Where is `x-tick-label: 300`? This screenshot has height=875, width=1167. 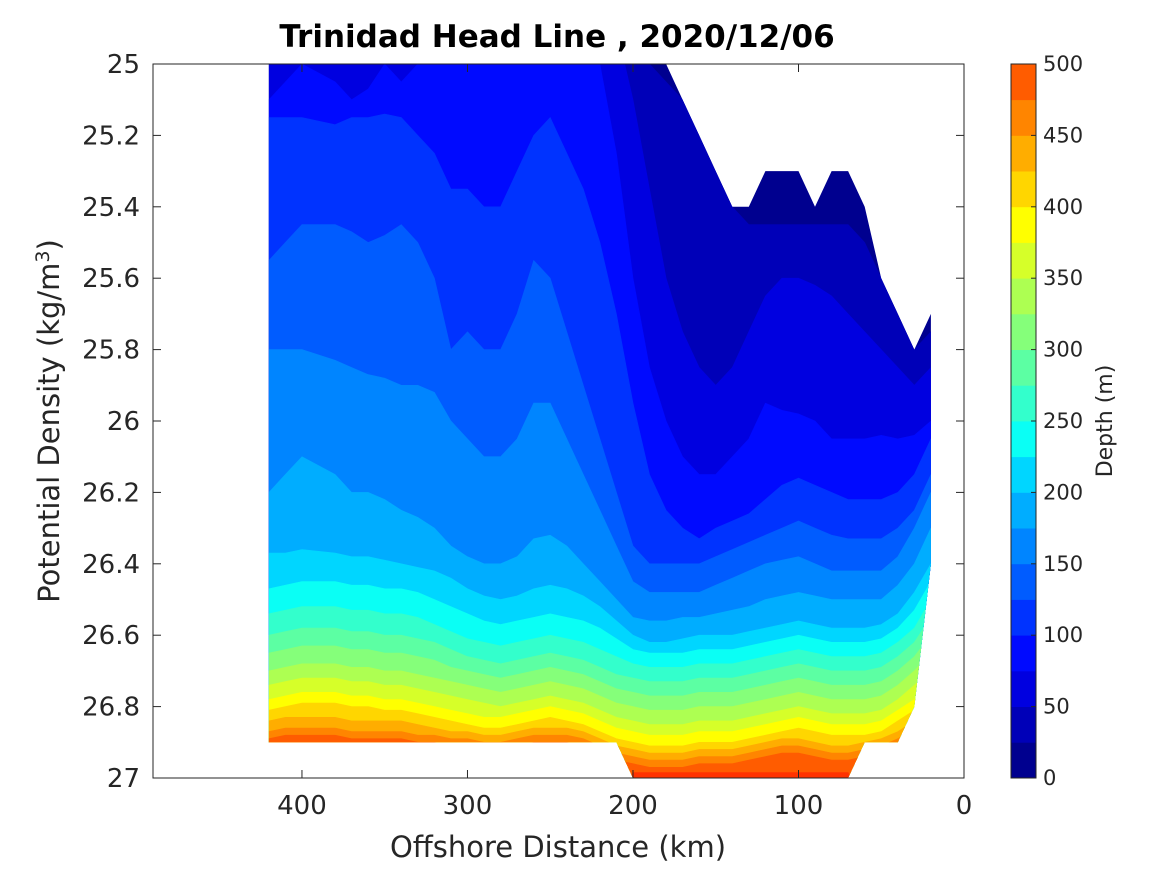
x-tick-label: 300 is located at coordinates (468, 806).